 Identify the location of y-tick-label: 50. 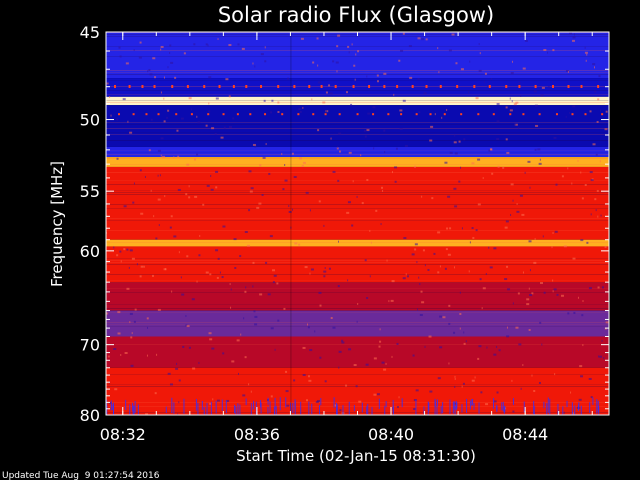
(90, 120).